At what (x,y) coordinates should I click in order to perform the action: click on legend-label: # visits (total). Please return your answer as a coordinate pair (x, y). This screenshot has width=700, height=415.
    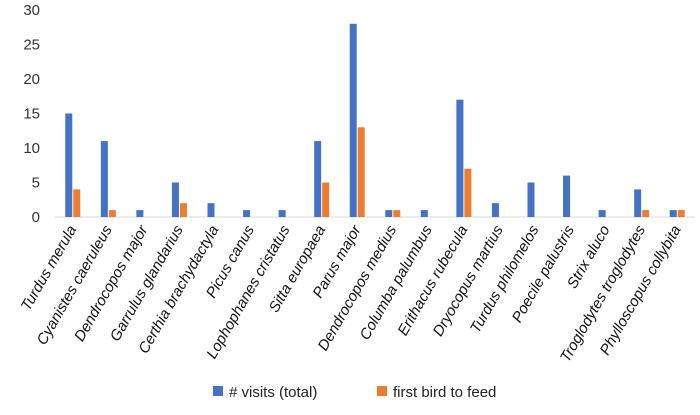
    Looking at the image, I should click on (273, 392).